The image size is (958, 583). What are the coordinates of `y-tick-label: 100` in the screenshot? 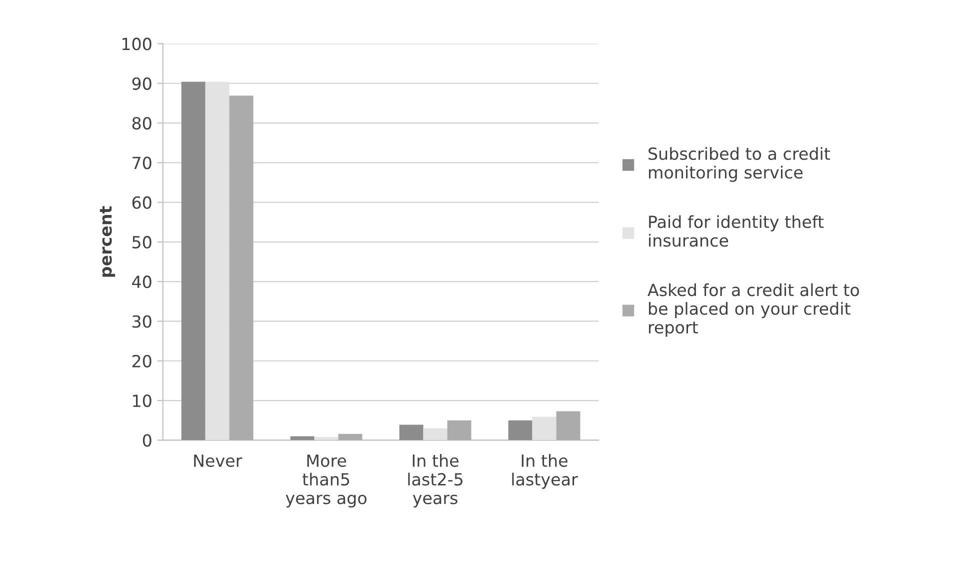 It's located at (137, 44).